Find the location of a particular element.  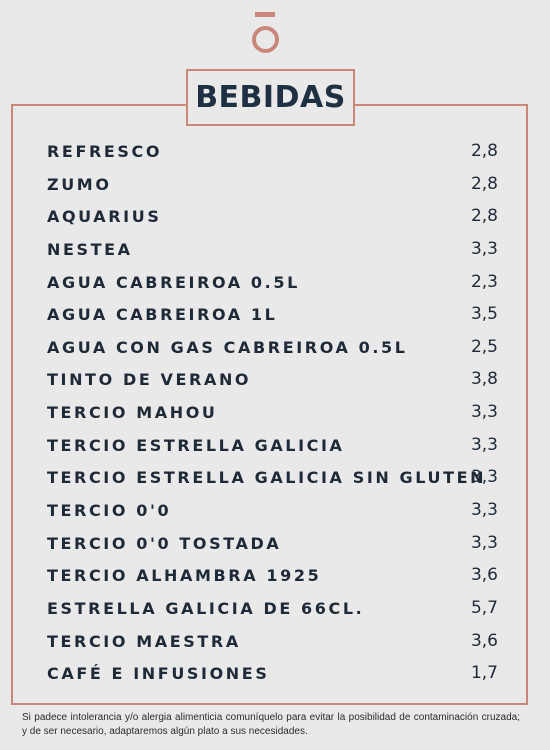

menu-item-price: 3,8 is located at coordinates (484, 379).